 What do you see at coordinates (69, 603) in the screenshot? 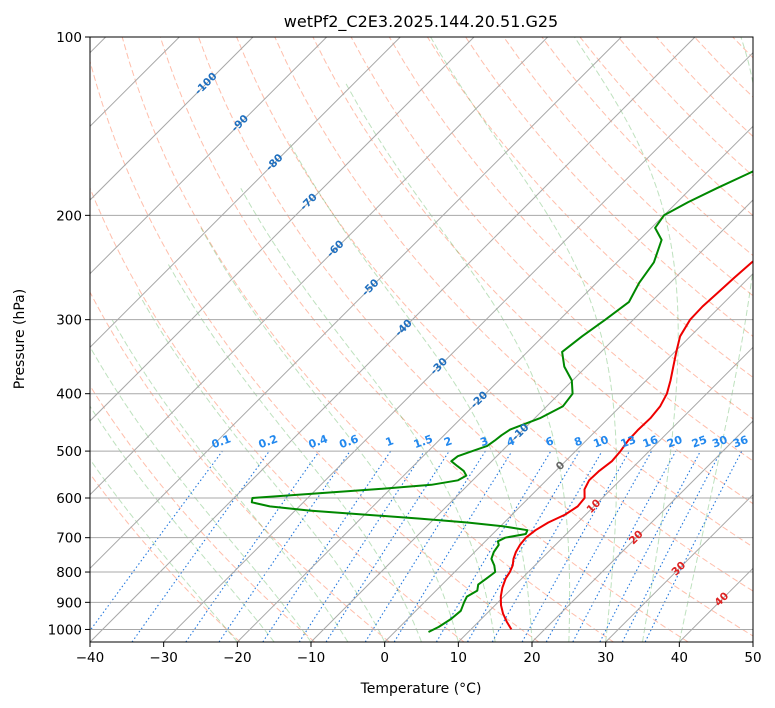
I see `y-tick-label: 900` at bounding box center [69, 603].